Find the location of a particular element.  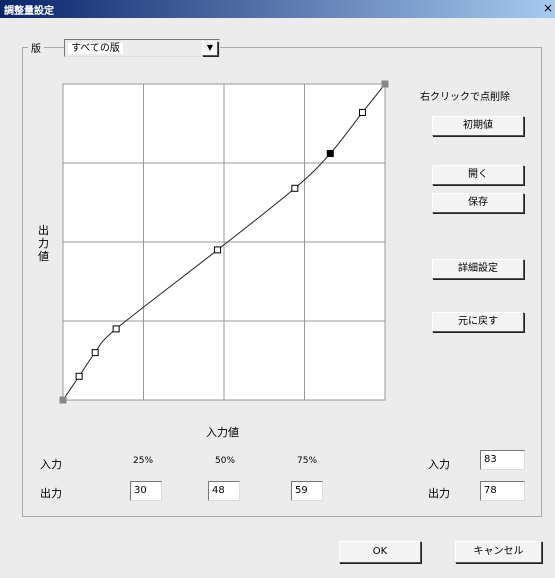

point-output-label: 出力 is located at coordinates (439, 493).